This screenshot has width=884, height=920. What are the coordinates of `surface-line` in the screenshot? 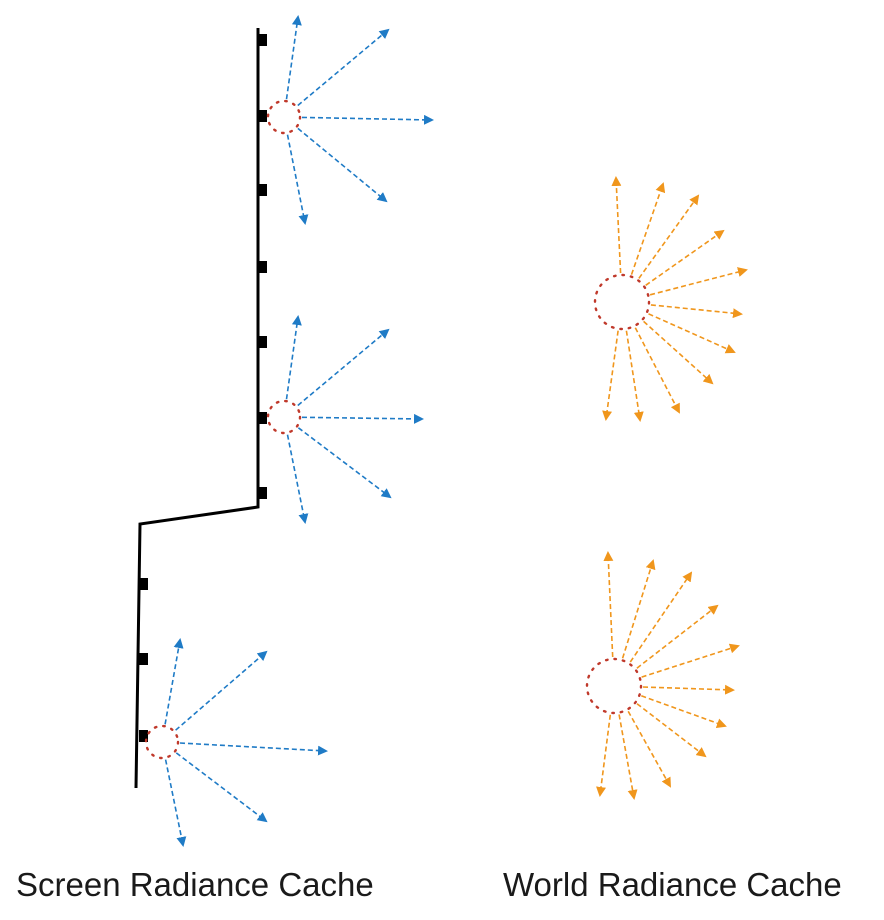 It's located at (197, 408).